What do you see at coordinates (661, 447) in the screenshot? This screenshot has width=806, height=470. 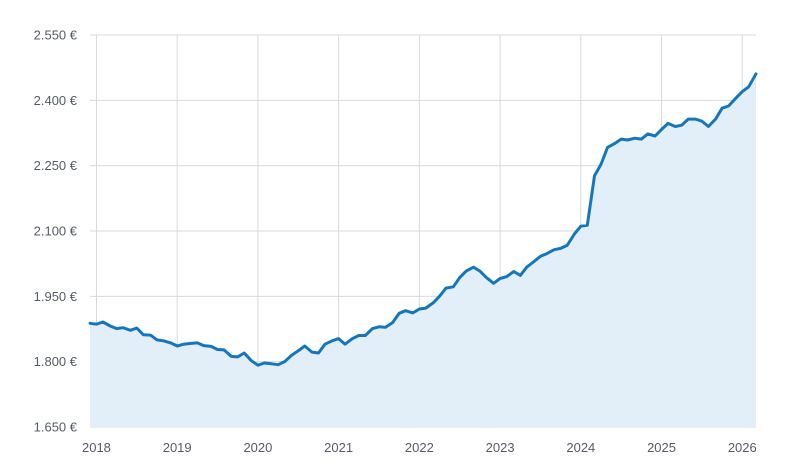 I see `x-tick-label: 2025` at bounding box center [661, 447].